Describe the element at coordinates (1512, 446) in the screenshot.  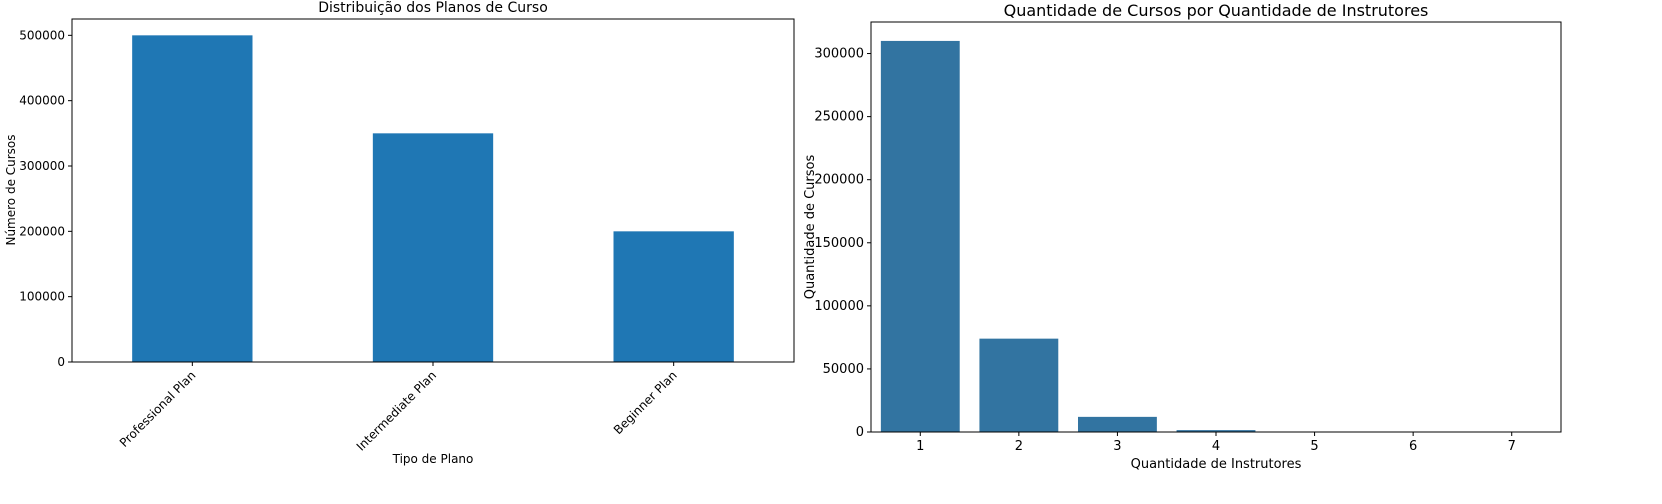
I see `x-tick-label: 7` at that location.